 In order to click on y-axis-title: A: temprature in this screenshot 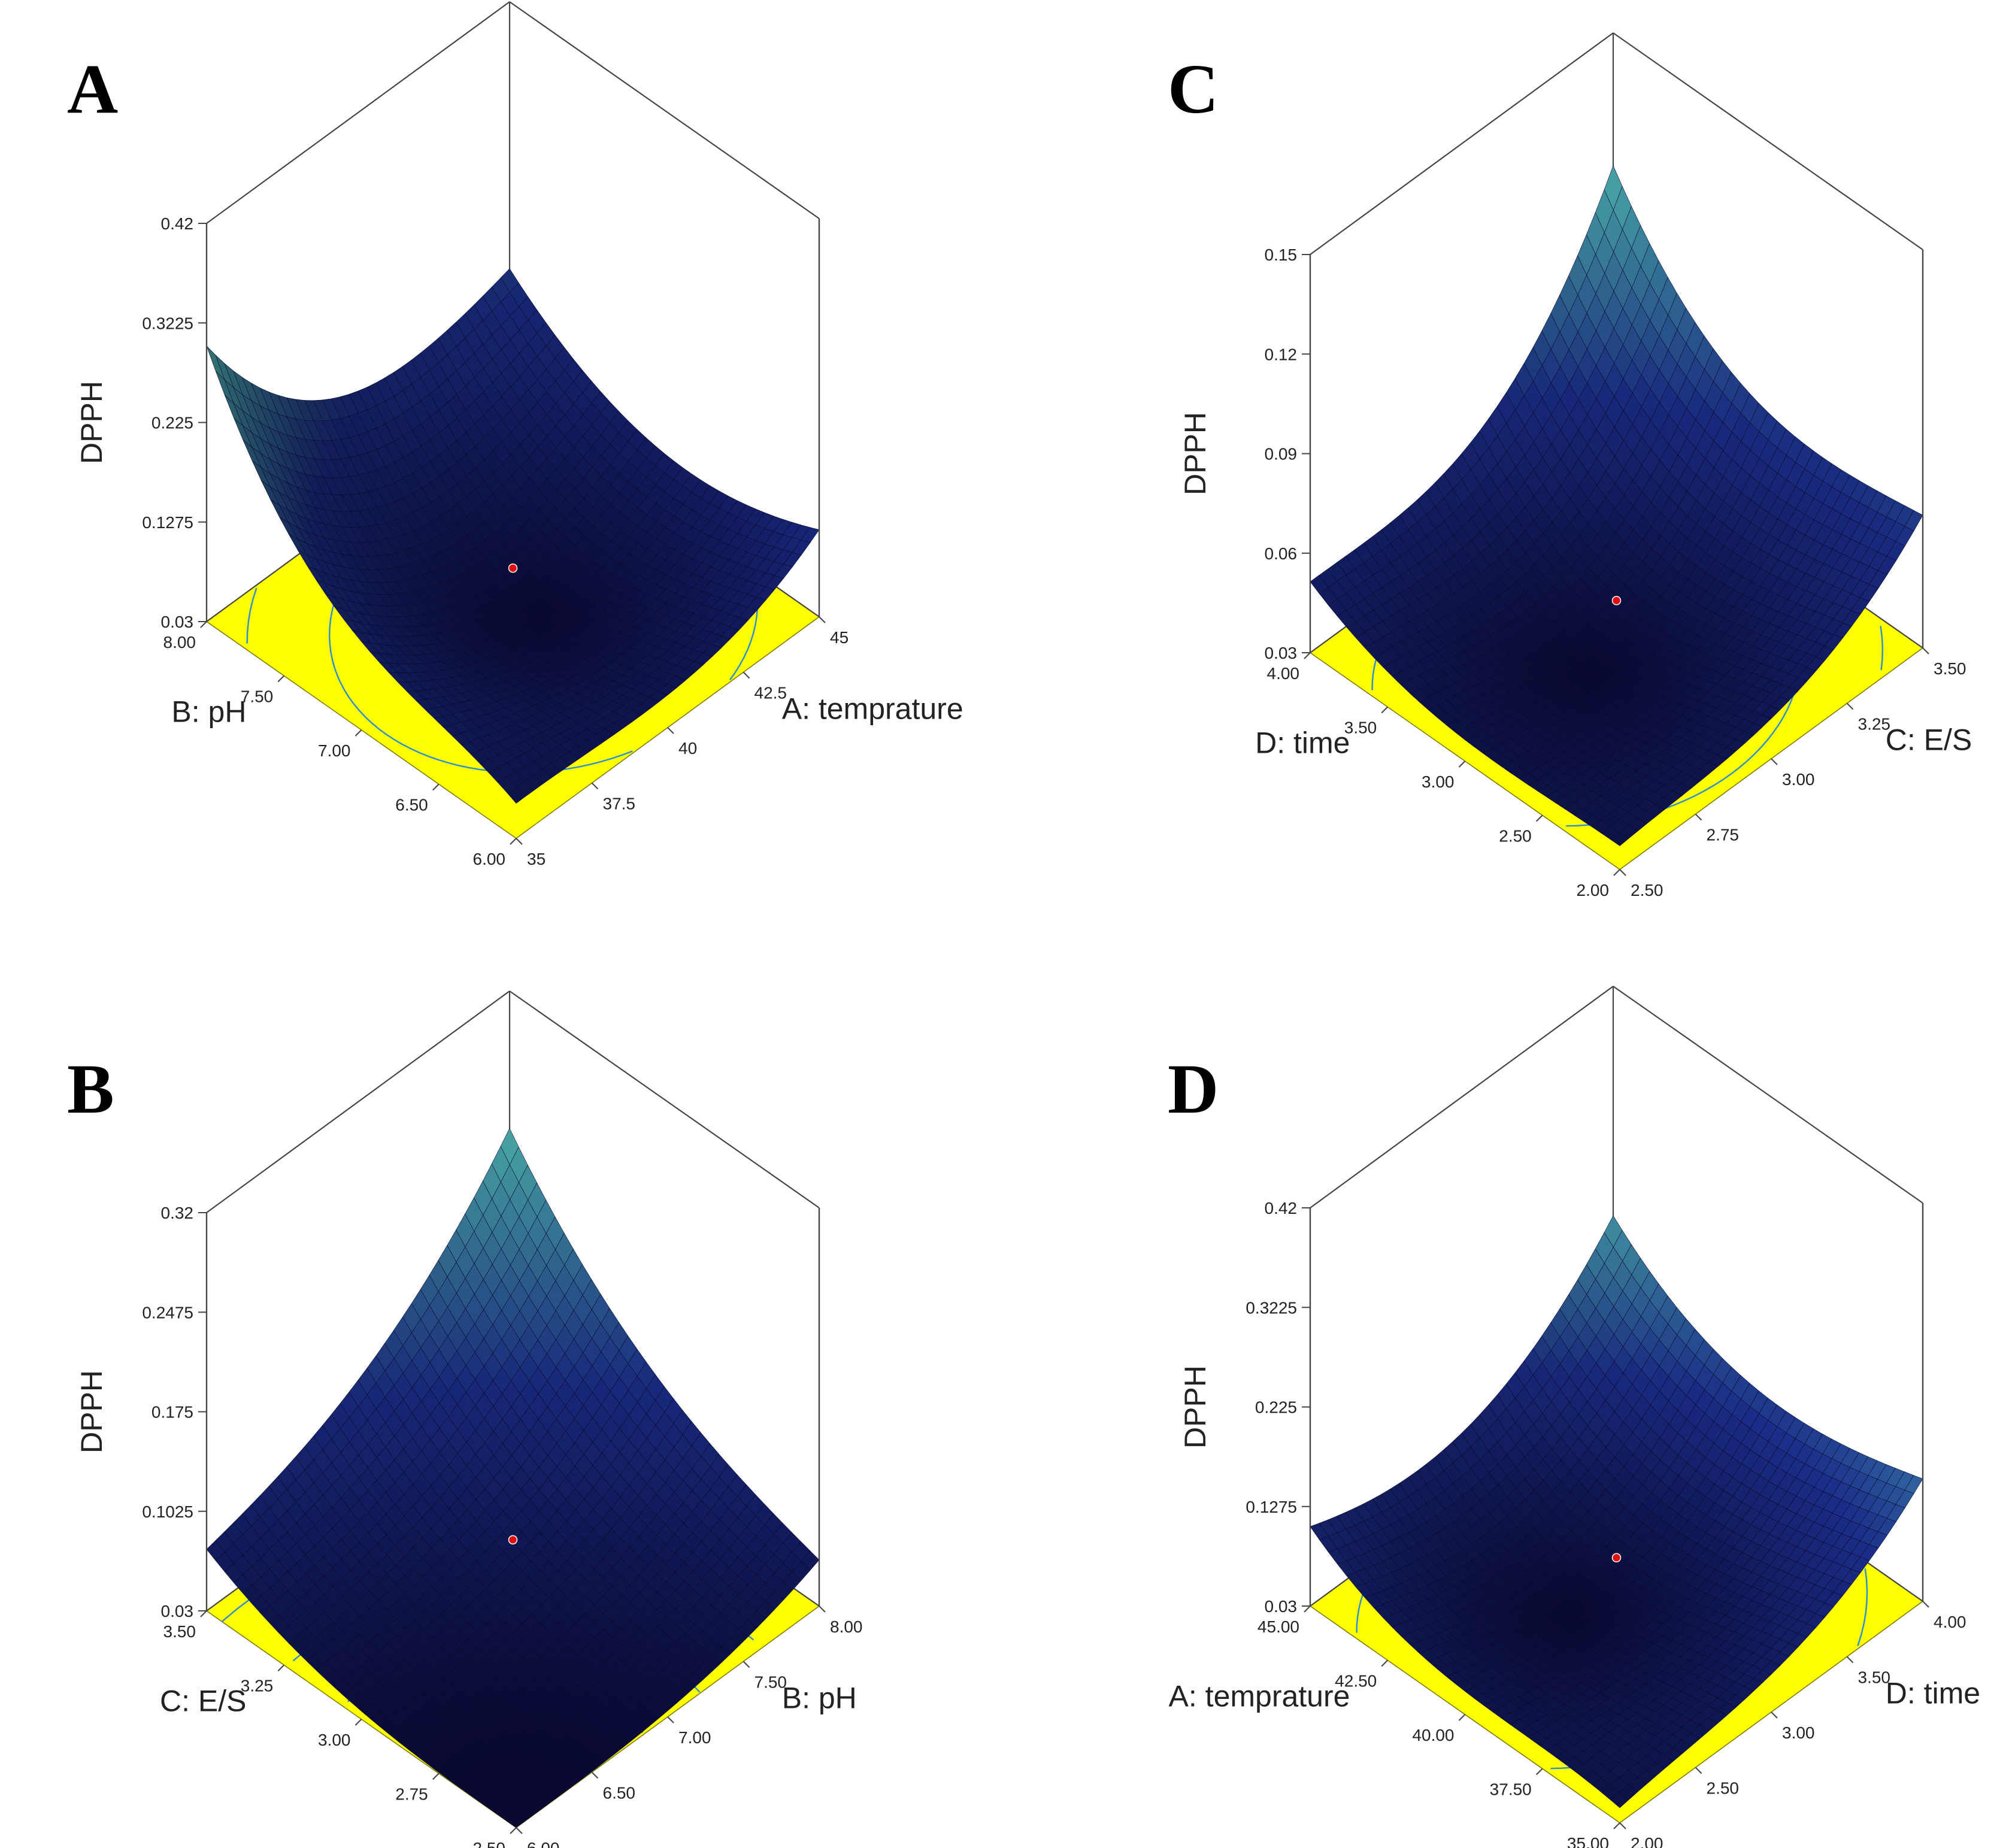, I will do `click(1259, 1696)`.